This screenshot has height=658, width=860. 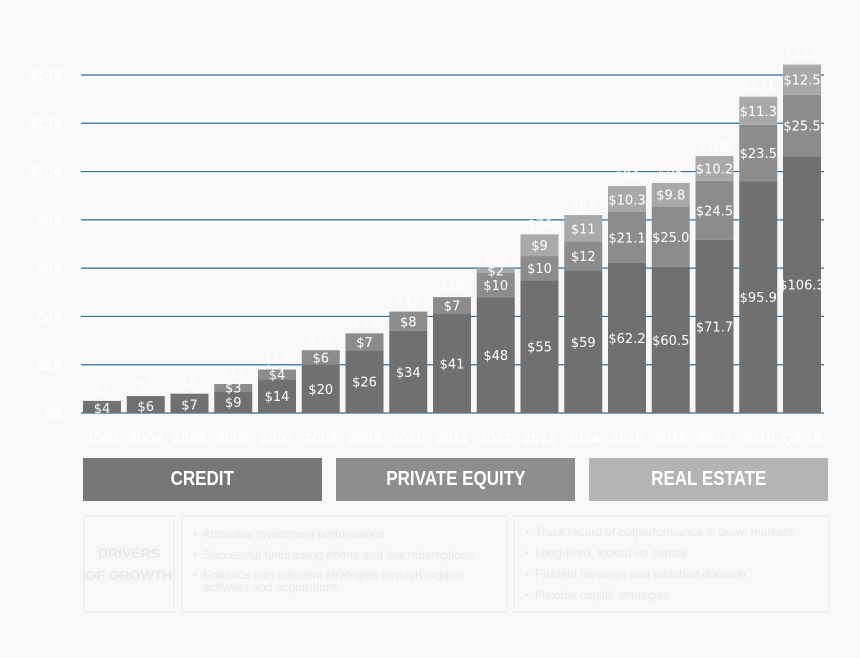 What do you see at coordinates (364, 323) in the screenshot?
I see `total-label: $33` at bounding box center [364, 323].